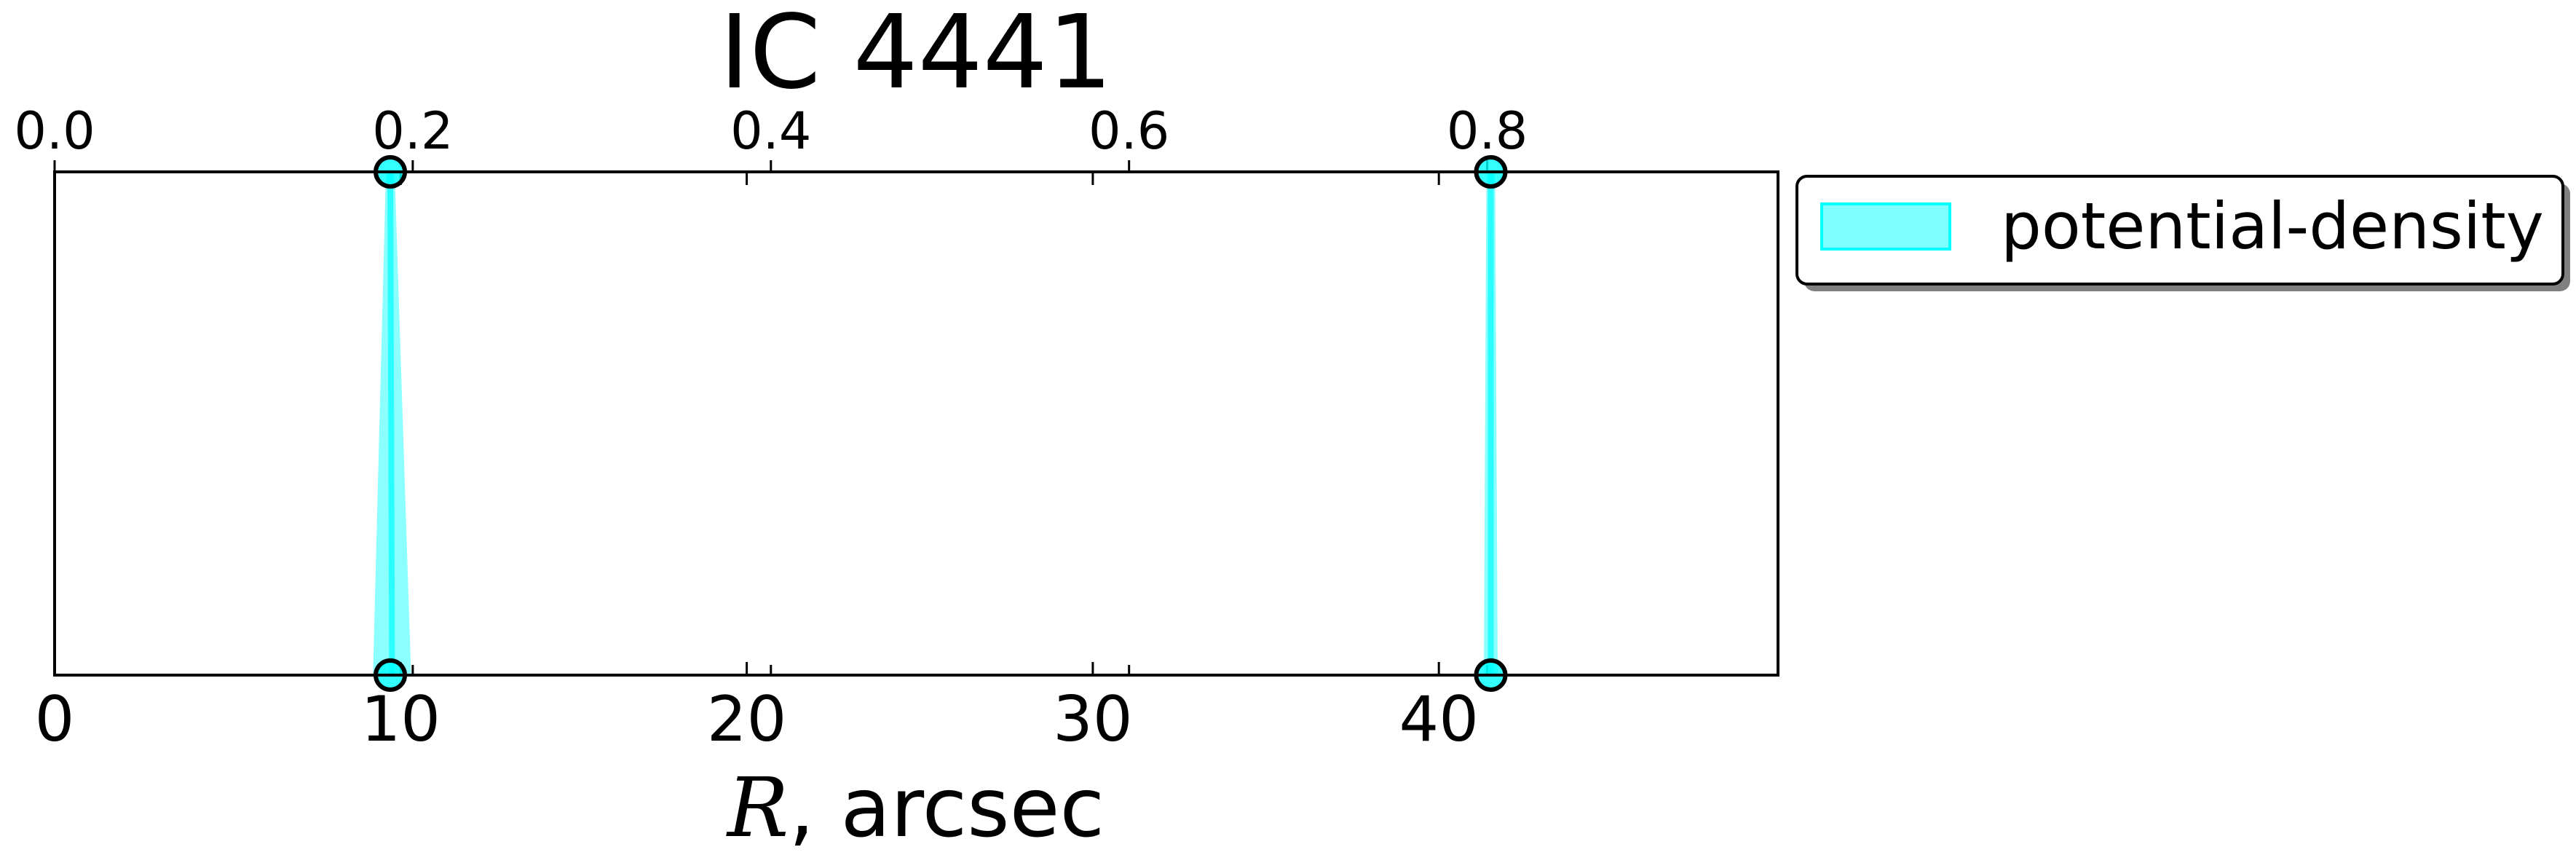 The image size is (2576, 863). Describe the element at coordinates (1129, 131) in the screenshot. I see `top-tick-label: 0.6` at that location.